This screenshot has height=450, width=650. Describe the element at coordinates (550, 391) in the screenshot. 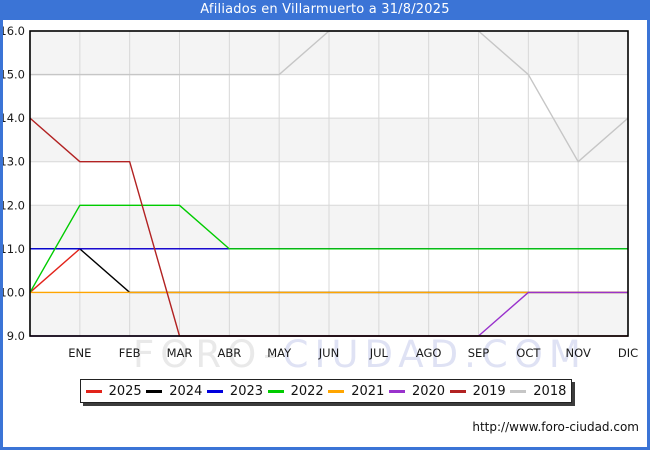

I see `legend-label: 2018` at that location.